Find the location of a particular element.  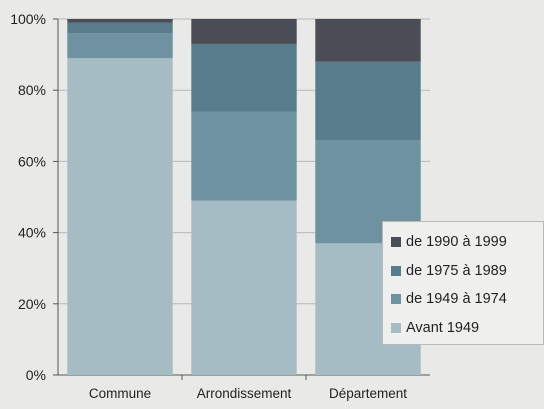

legend-label: Avant 1949 is located at coordinates (443, 327).